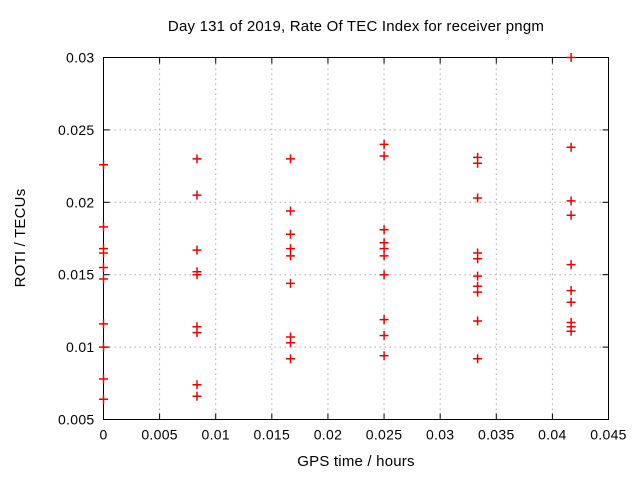 This screenshot has height=480, width=640. What do you see at coordinates (384, 435) in the screenshot?
I see `x-tick-label: 0.025` at bounding box center [384, 435].